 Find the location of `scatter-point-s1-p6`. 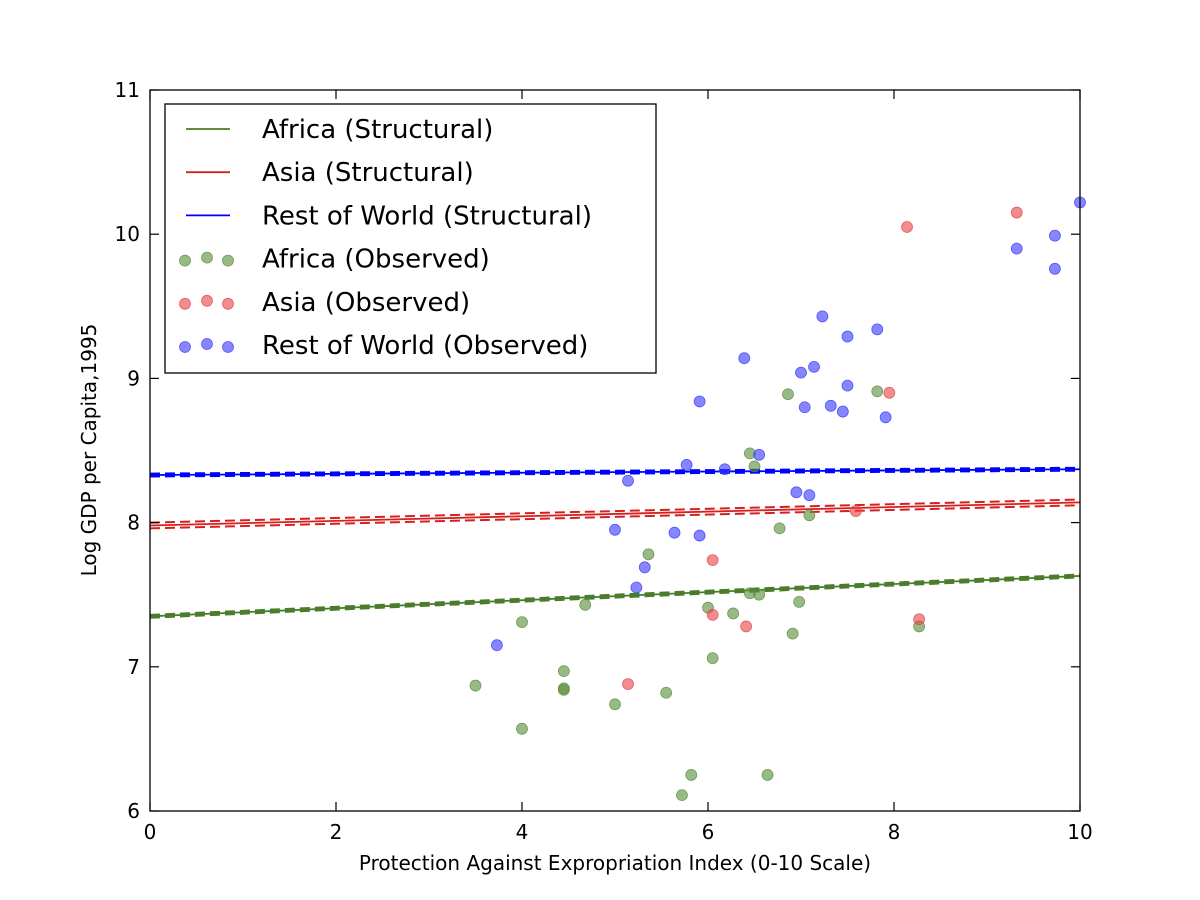

scatter-point-s1-p6 is located at coordinates (907, 227).